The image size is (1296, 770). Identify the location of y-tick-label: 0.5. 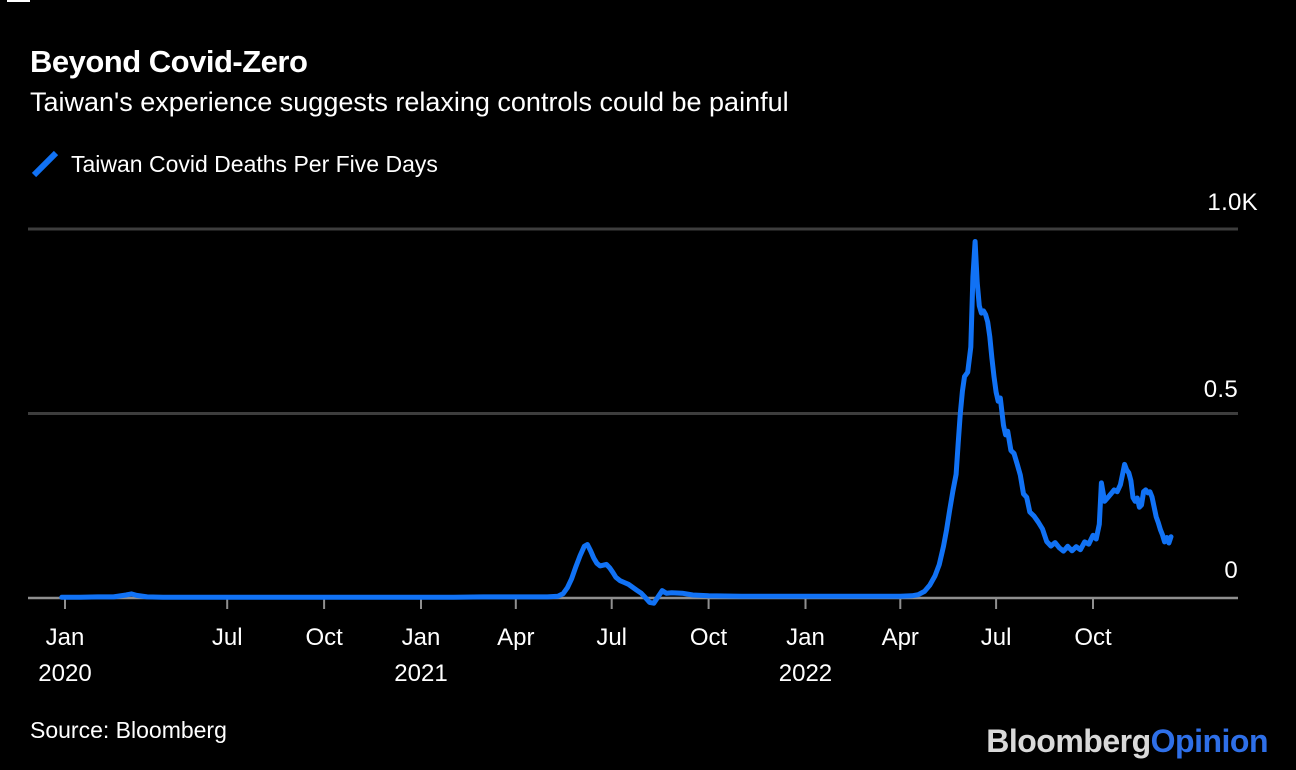
(1220, 389).